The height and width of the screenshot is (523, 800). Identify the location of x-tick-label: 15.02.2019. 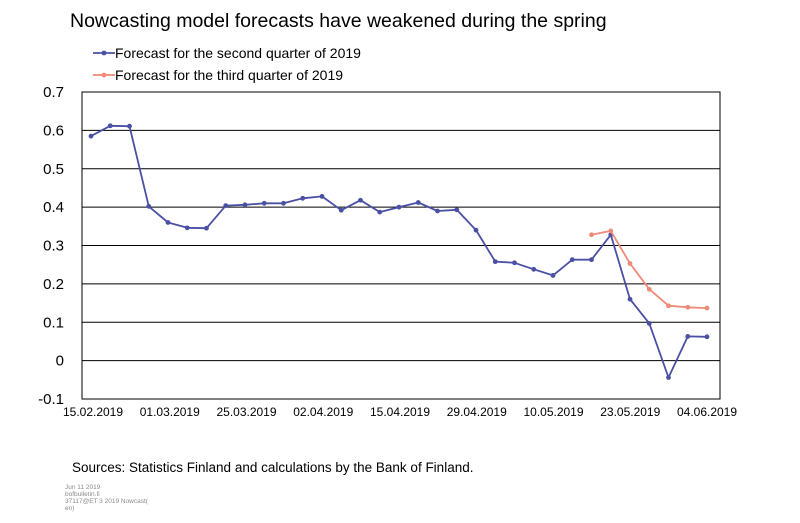
(93, 412).